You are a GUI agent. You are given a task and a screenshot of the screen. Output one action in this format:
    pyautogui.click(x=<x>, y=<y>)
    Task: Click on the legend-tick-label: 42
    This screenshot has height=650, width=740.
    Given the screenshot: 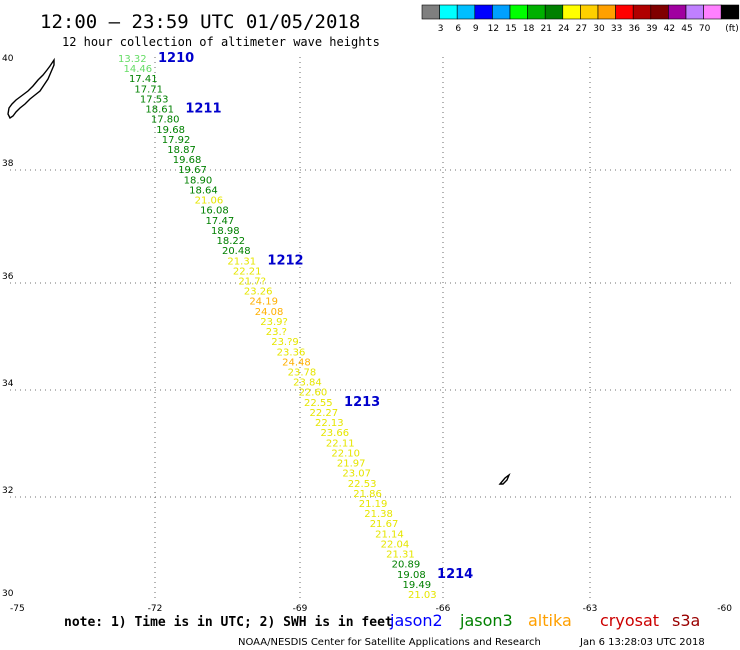 What is the action you would take?
    pyautogui.click(x=669, y=29)
    